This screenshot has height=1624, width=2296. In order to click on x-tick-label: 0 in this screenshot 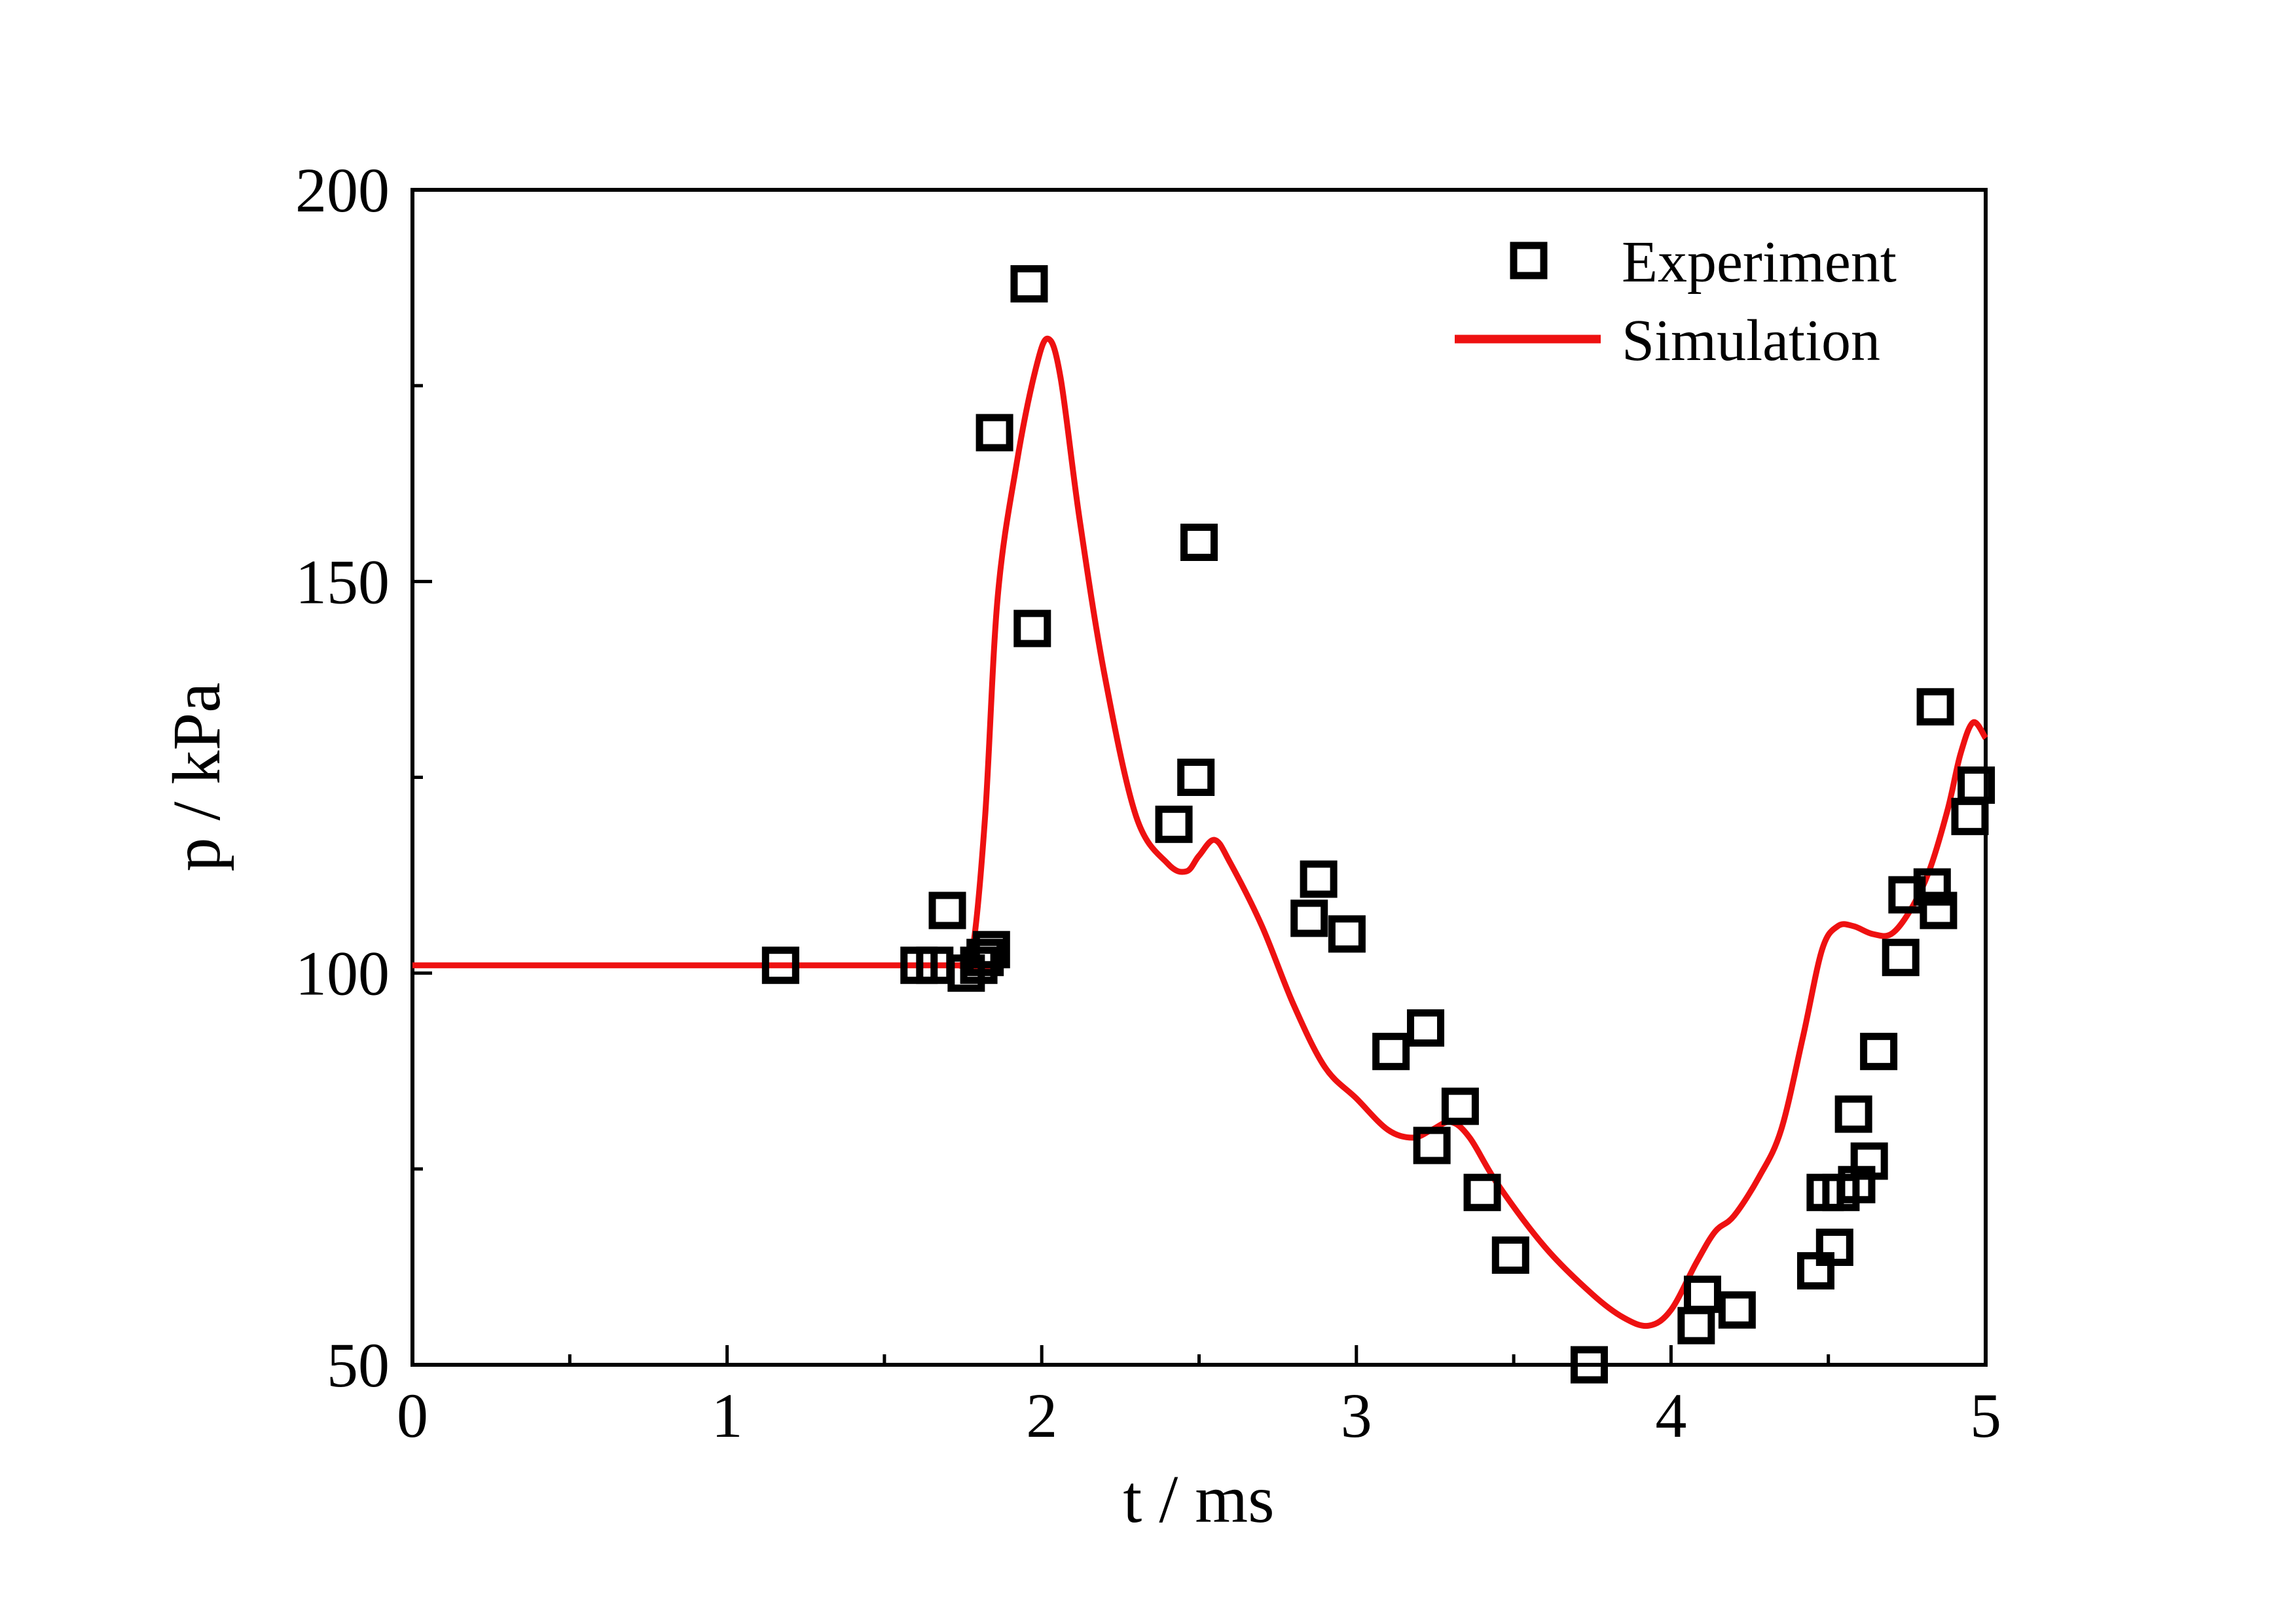, I will do `click(412, 1416)`.